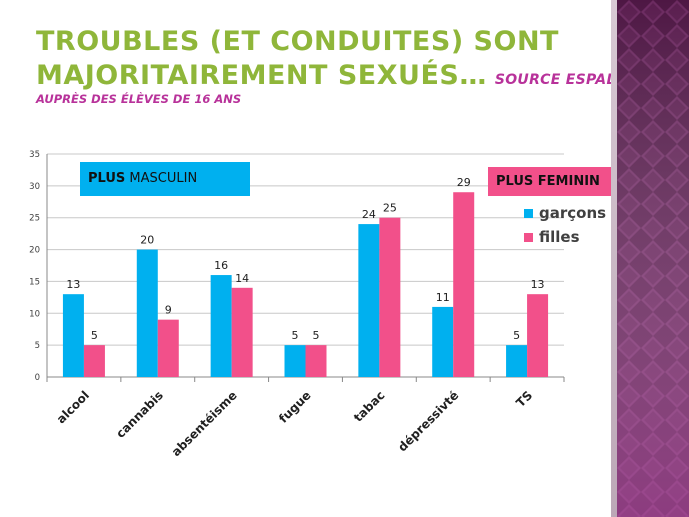 Image resolution: width=689 pixels, height=517 pixels. I want to click on legend-swatch-filles, so click(528, 237).